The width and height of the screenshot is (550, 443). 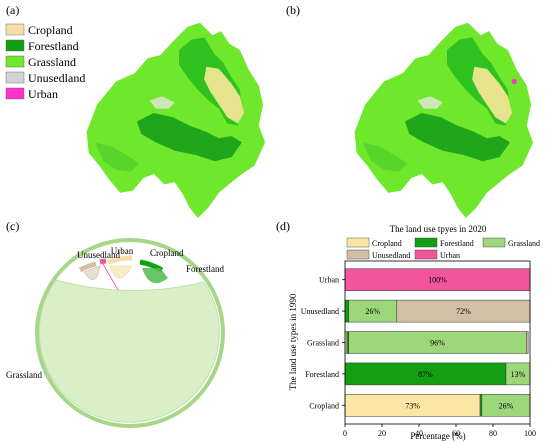 What do you see at coordinates (50, 30) in the screenshot?
I see `legend-label-cropland: Cropland` at bounding box center [50, 30].